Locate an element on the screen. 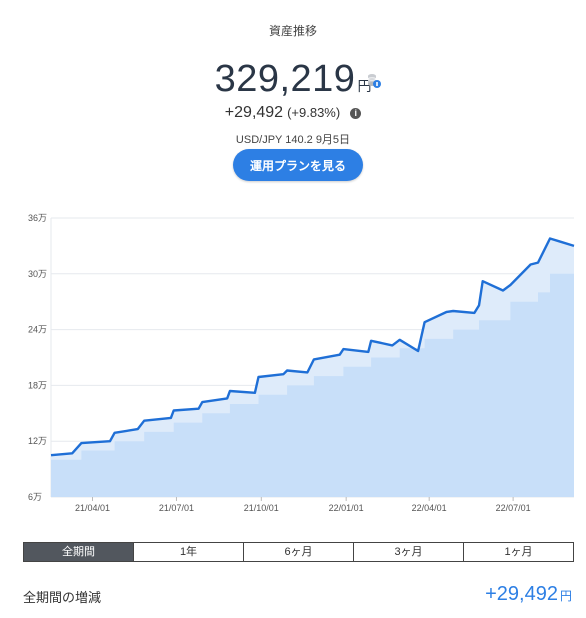 Image resolution: width=586 pixels, height=618 pixels. tab-all: 全期間 is located at coordinates (78, 552).